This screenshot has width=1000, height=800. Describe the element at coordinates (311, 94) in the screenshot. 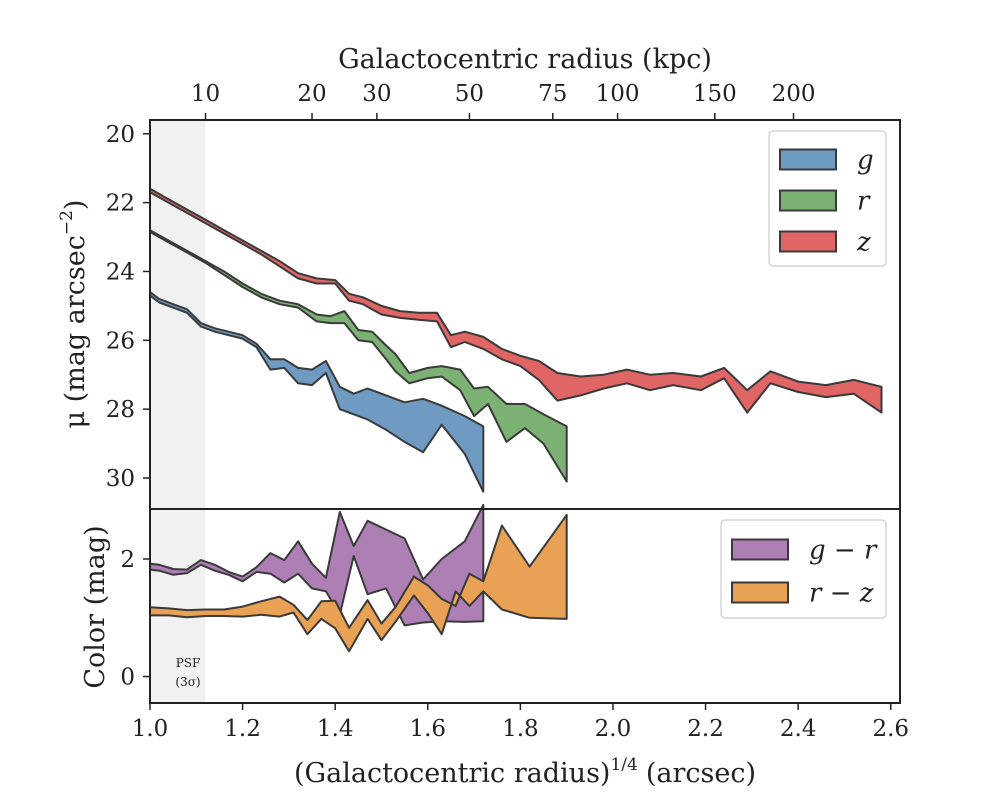

I see `top-x-tick-label: 20` at that location.